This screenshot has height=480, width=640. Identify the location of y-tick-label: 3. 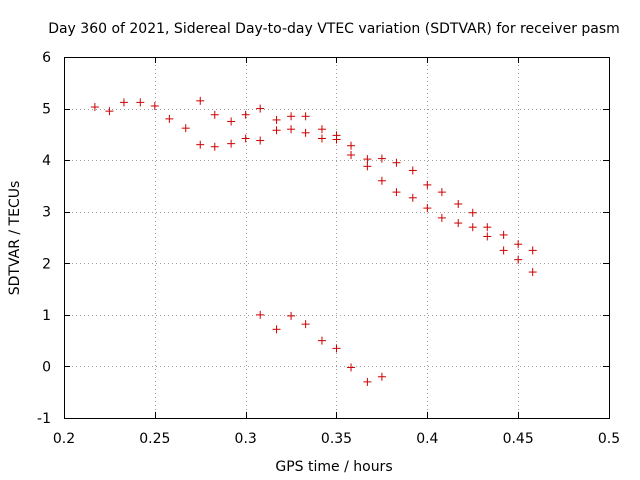
(46, 213).